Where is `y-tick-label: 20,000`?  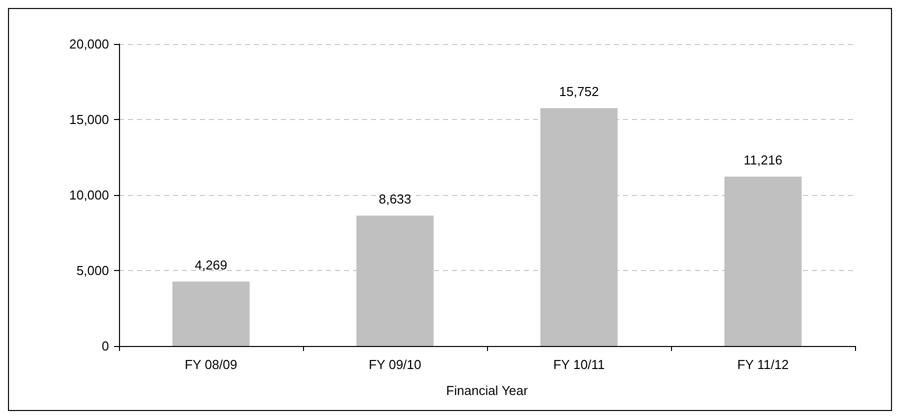
y-tick-label: 20,000 is located at coordinates (89, 44).